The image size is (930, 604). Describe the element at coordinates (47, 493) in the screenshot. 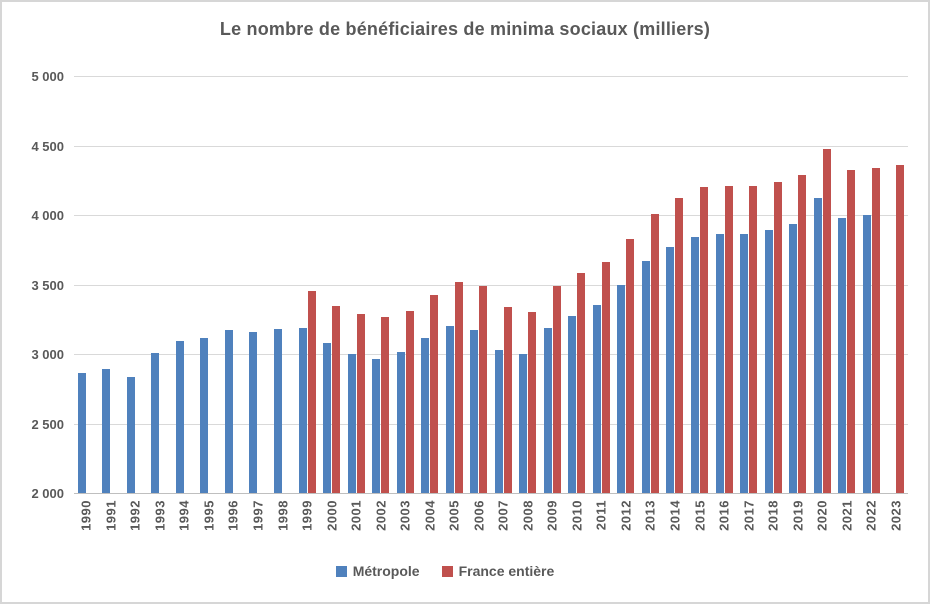

I see `y-tick-label: 2 000` at that location.